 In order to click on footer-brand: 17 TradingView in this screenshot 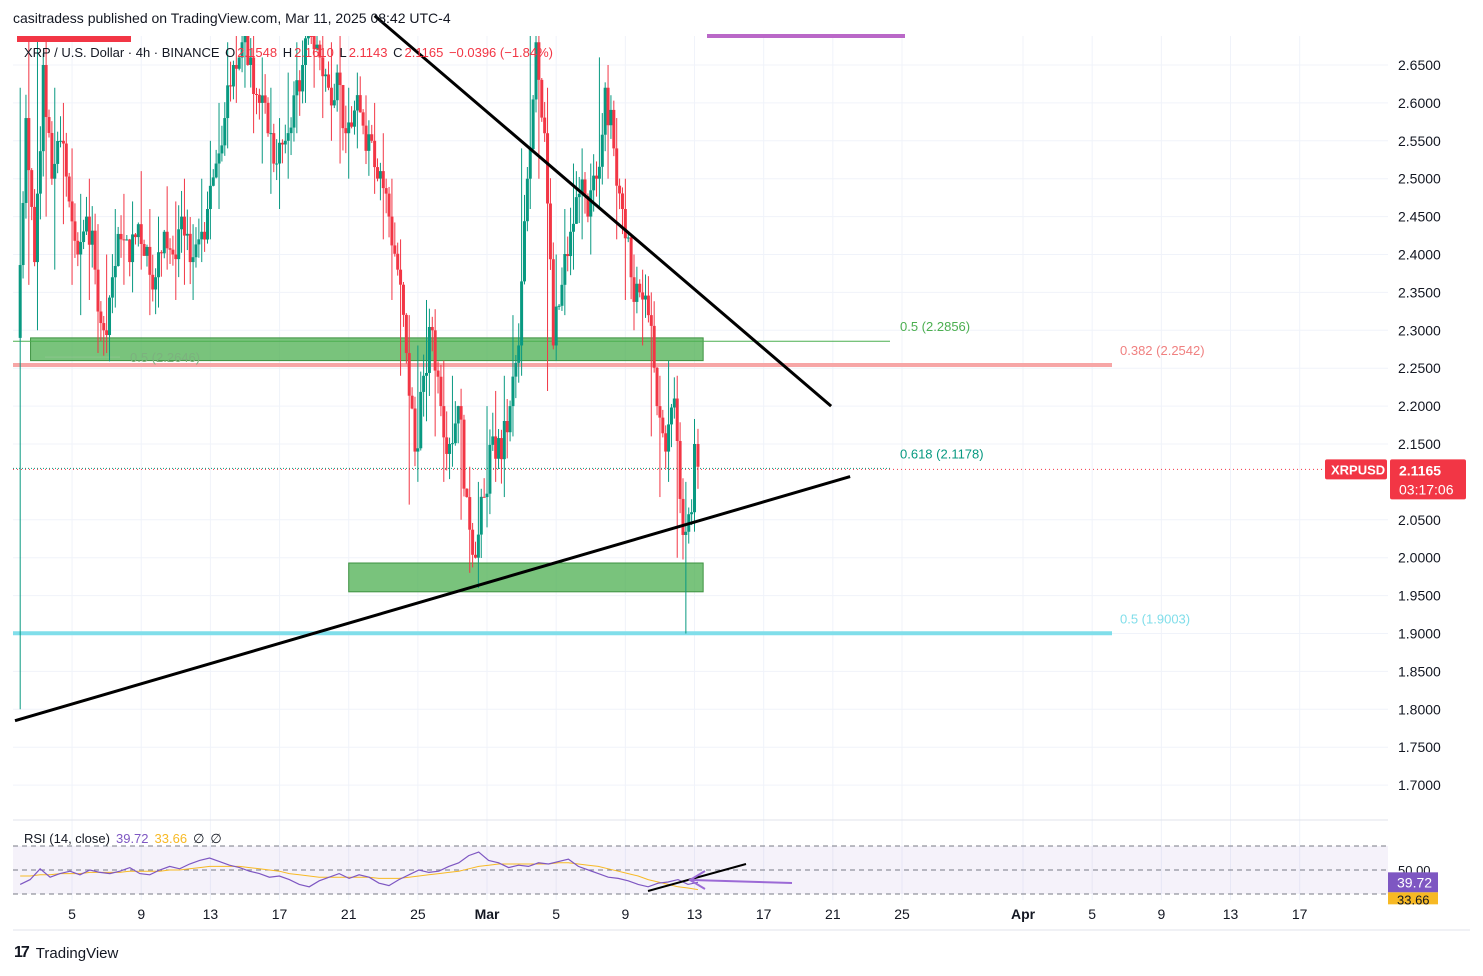, I will do `click(66, 953)`.